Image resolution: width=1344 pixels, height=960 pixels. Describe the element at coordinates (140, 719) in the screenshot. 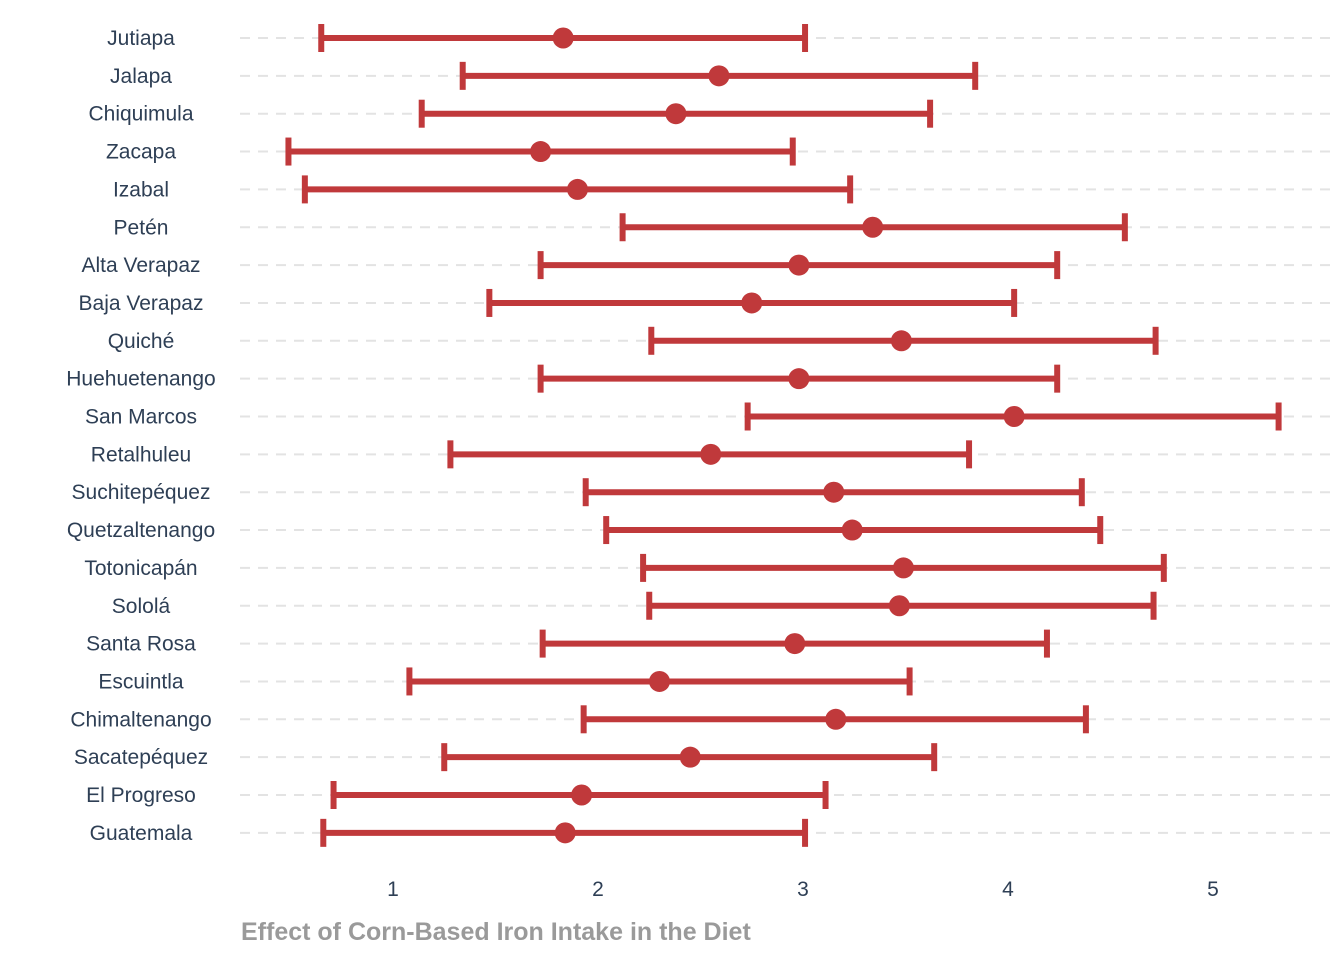

I see `category-label: Chimaltenango` at that location.